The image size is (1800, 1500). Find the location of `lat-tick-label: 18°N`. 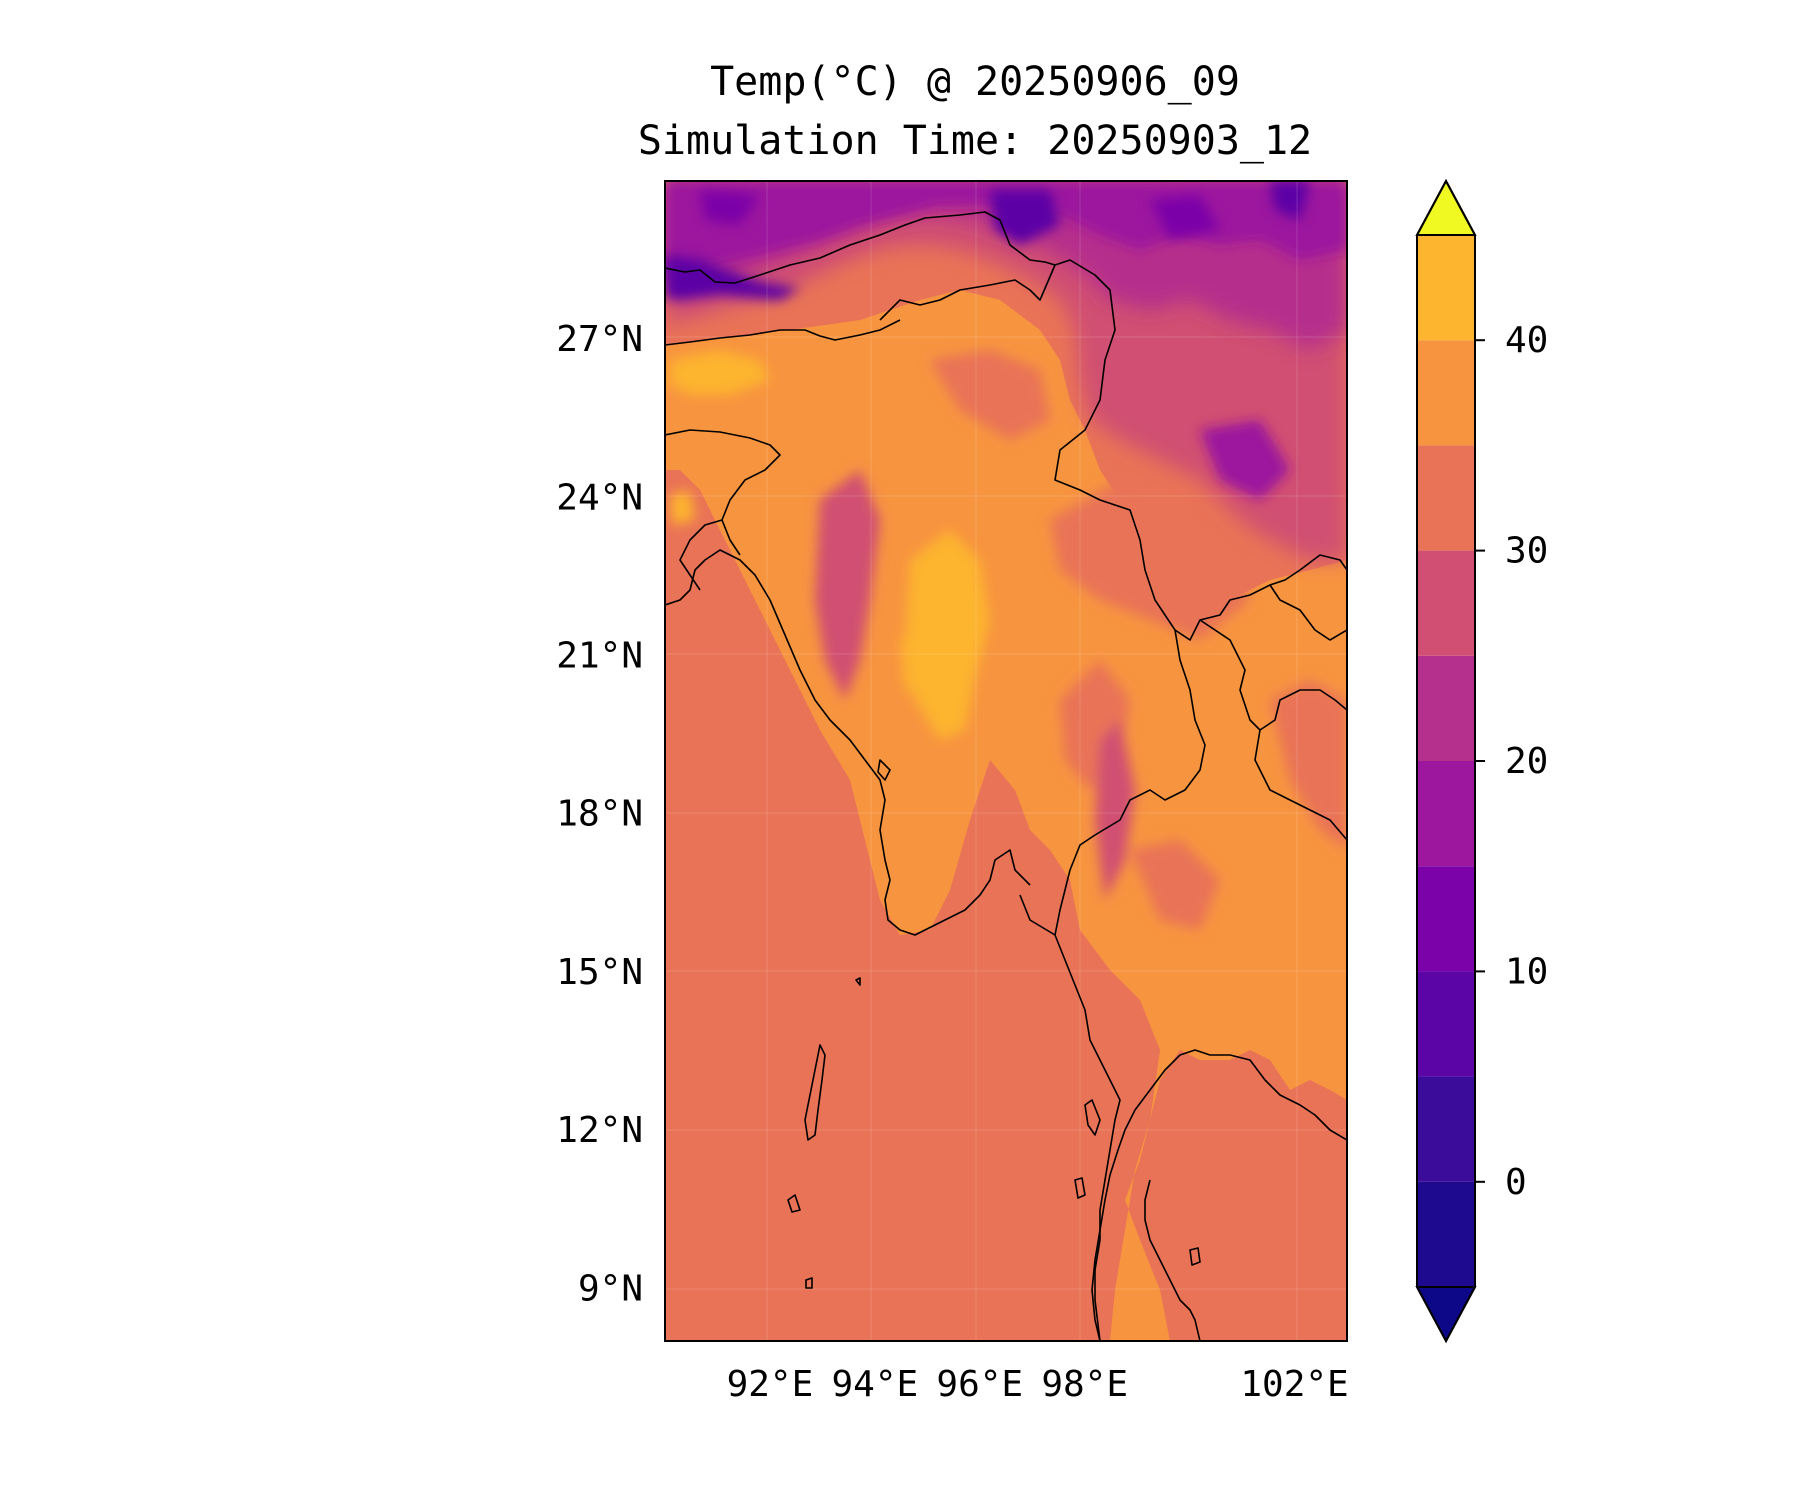

lat-tick-label: 18°N is located at coordinates (599, 814).